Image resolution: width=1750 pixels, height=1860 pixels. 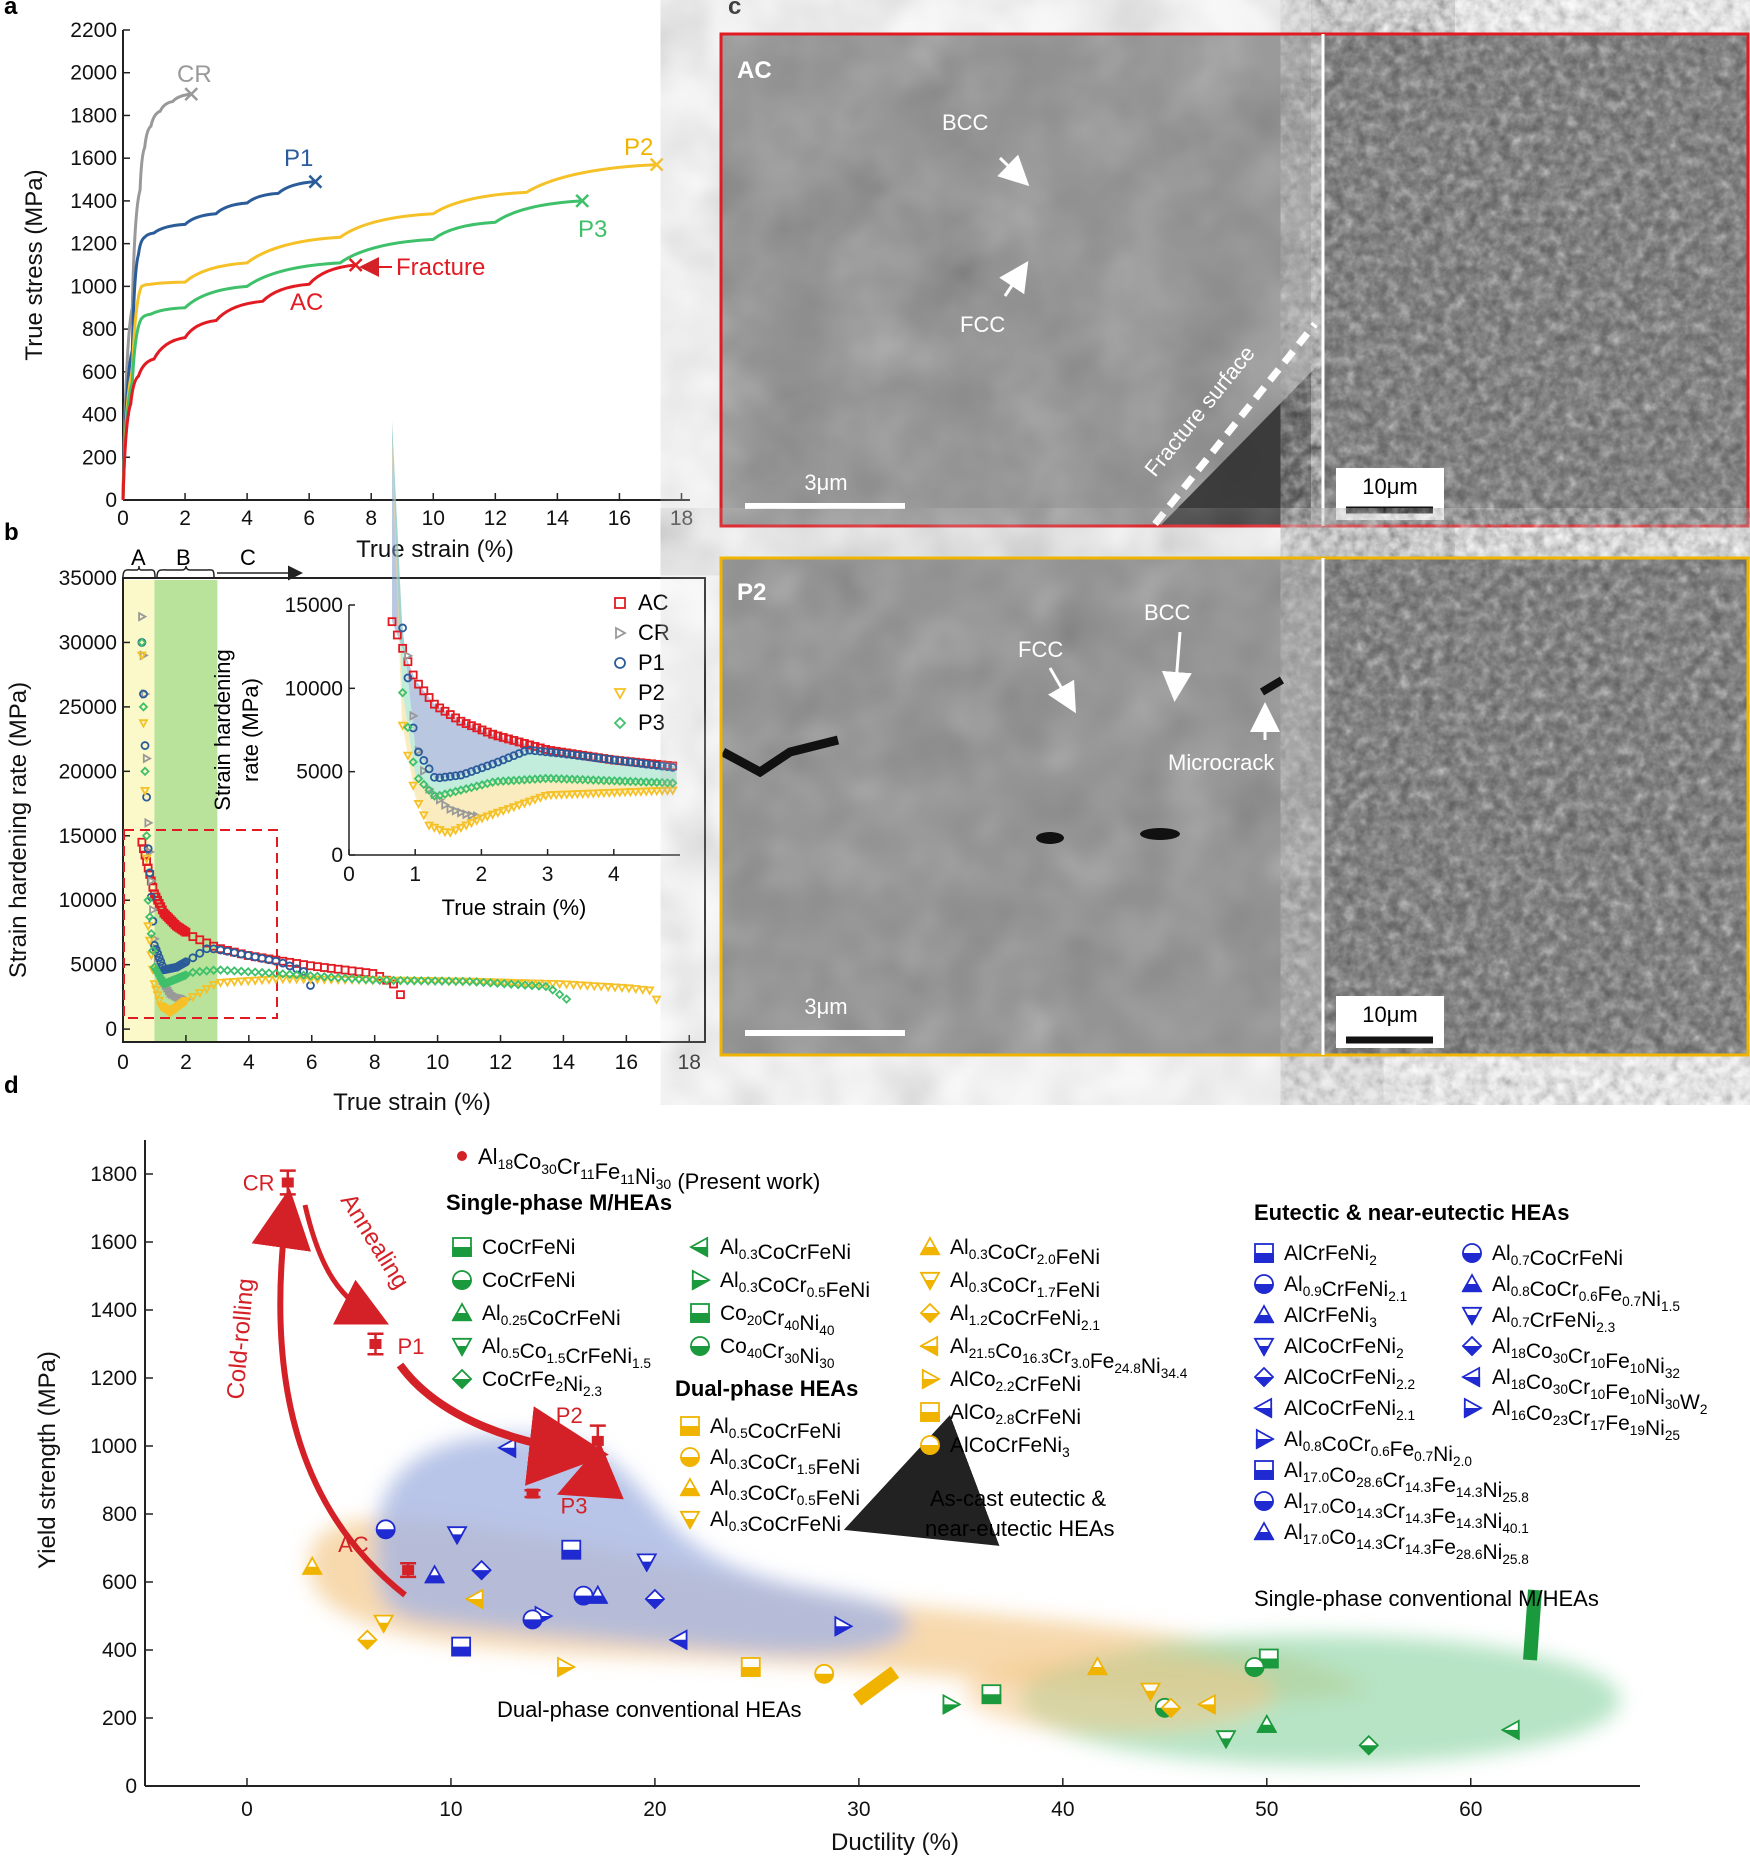 What do you see at coordinates (93, 201) in the screenshot?
I see `panel-a-y-tick: 1400` at bounding box center [93, 201].